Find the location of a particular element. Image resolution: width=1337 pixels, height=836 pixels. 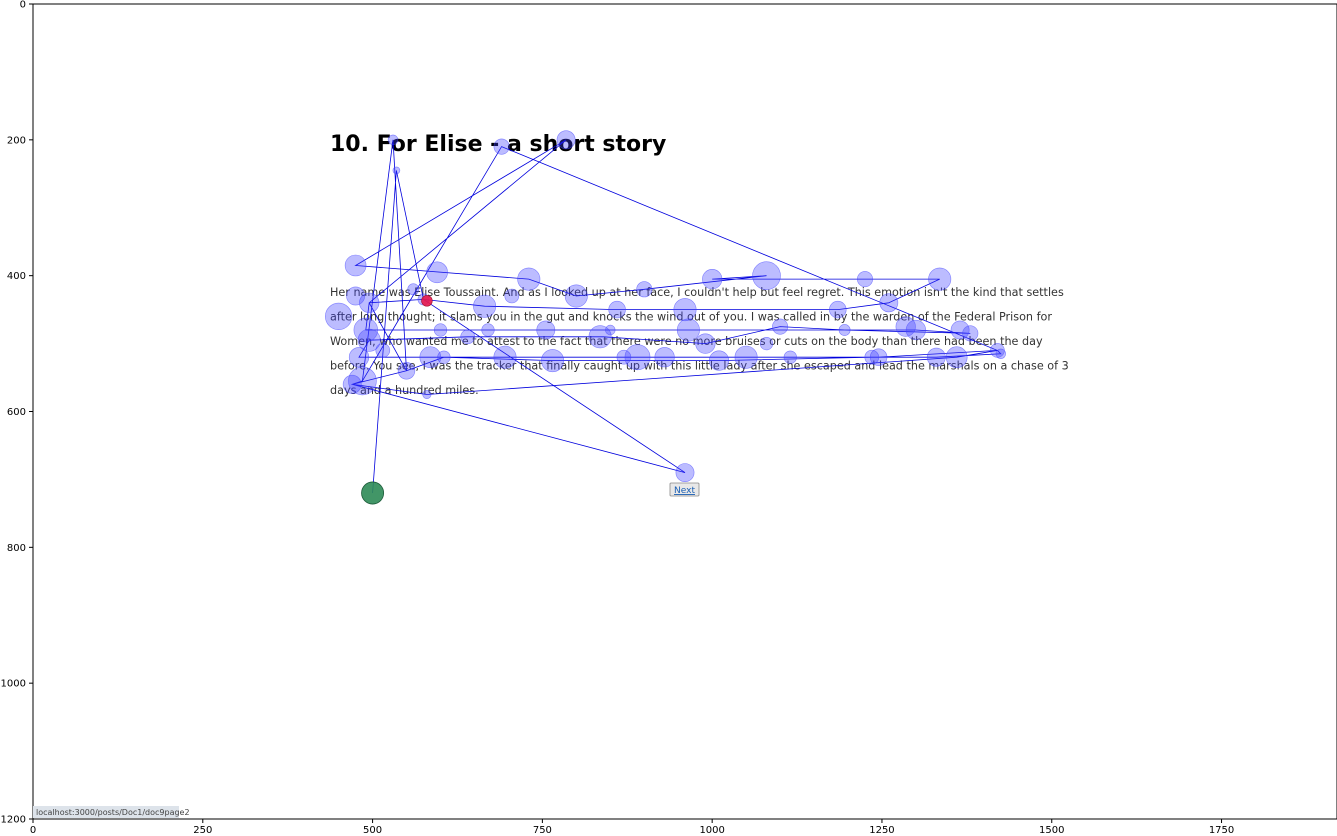

y-tick-label: 1200 is located at coordinates (13, 820).